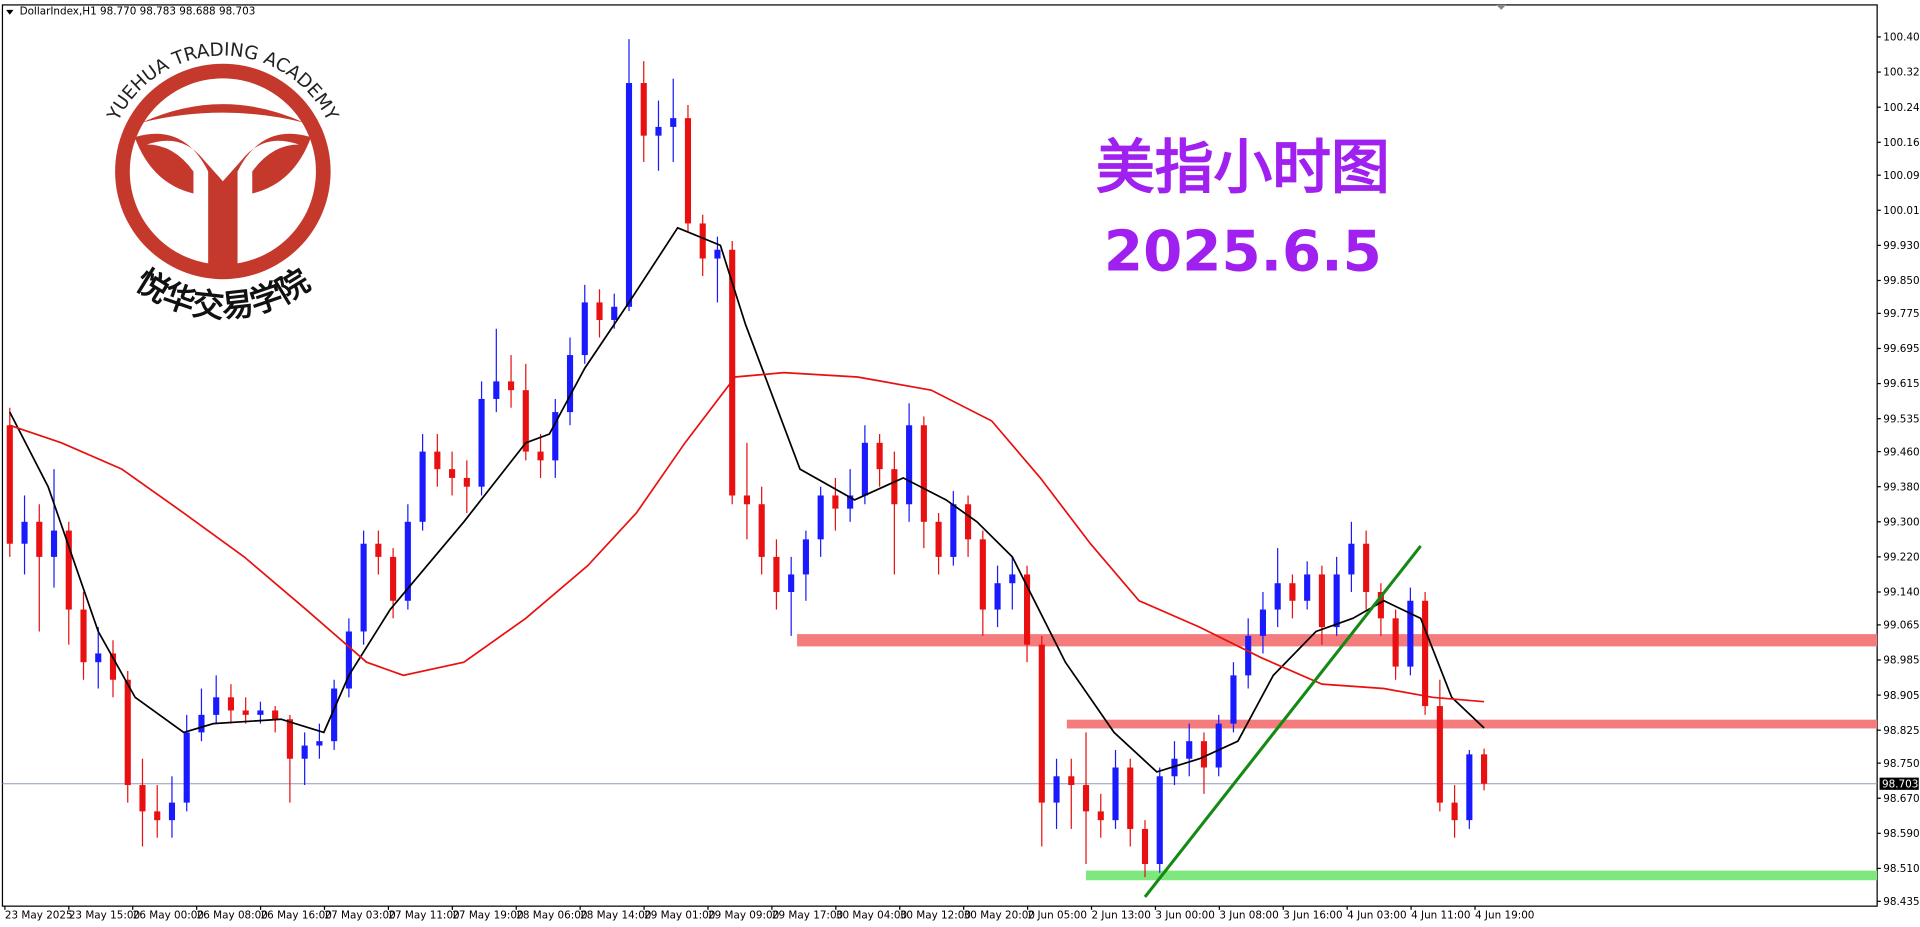  I want to click on x-tick-label: 4 Jun 11:00, so click(1440, 915).